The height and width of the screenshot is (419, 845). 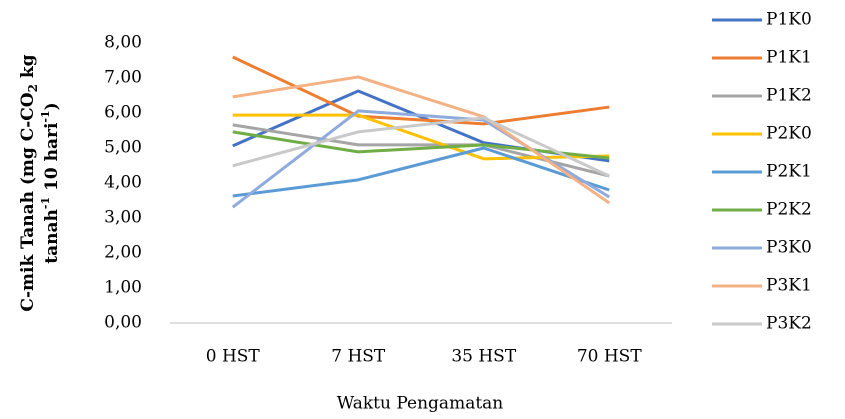 I want to click on y-tick-label: 4,00, so click(x=123, y=183).